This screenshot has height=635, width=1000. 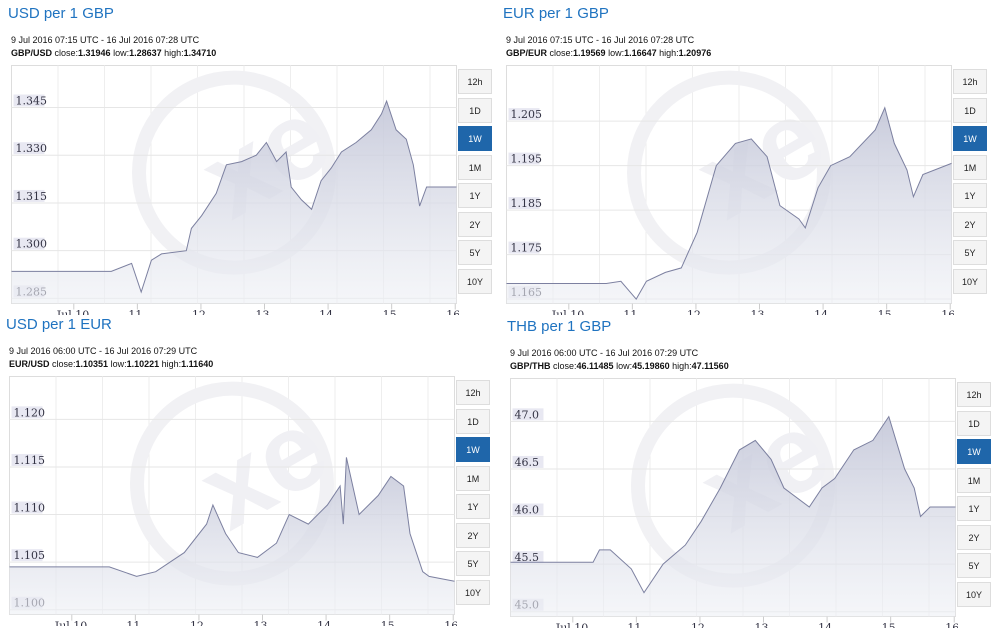 I want to click on high-value: 1.34710, so click(x=200, y=53).